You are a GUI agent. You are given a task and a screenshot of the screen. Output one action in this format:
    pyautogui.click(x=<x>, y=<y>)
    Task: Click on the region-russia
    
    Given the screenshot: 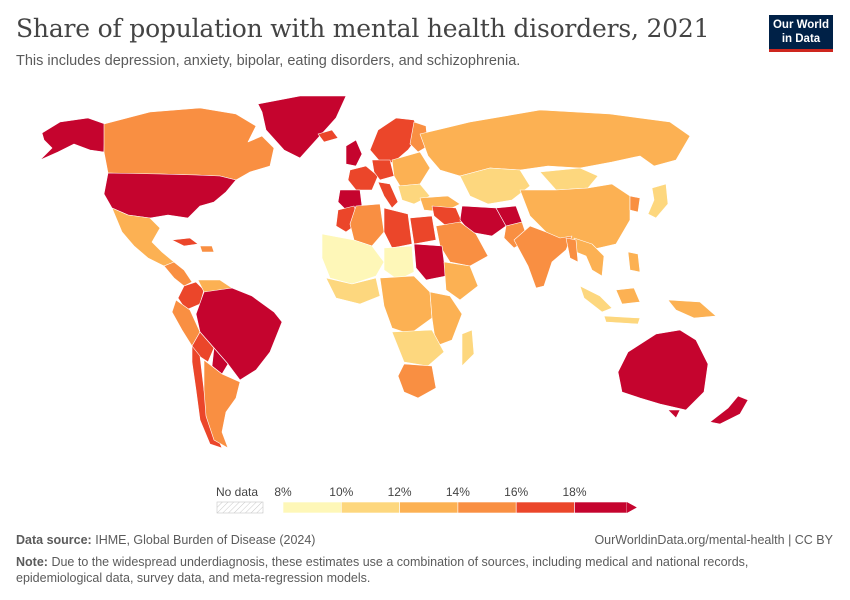 What is the action you would take?
    pyautogui.click(x=555, y=143)
    